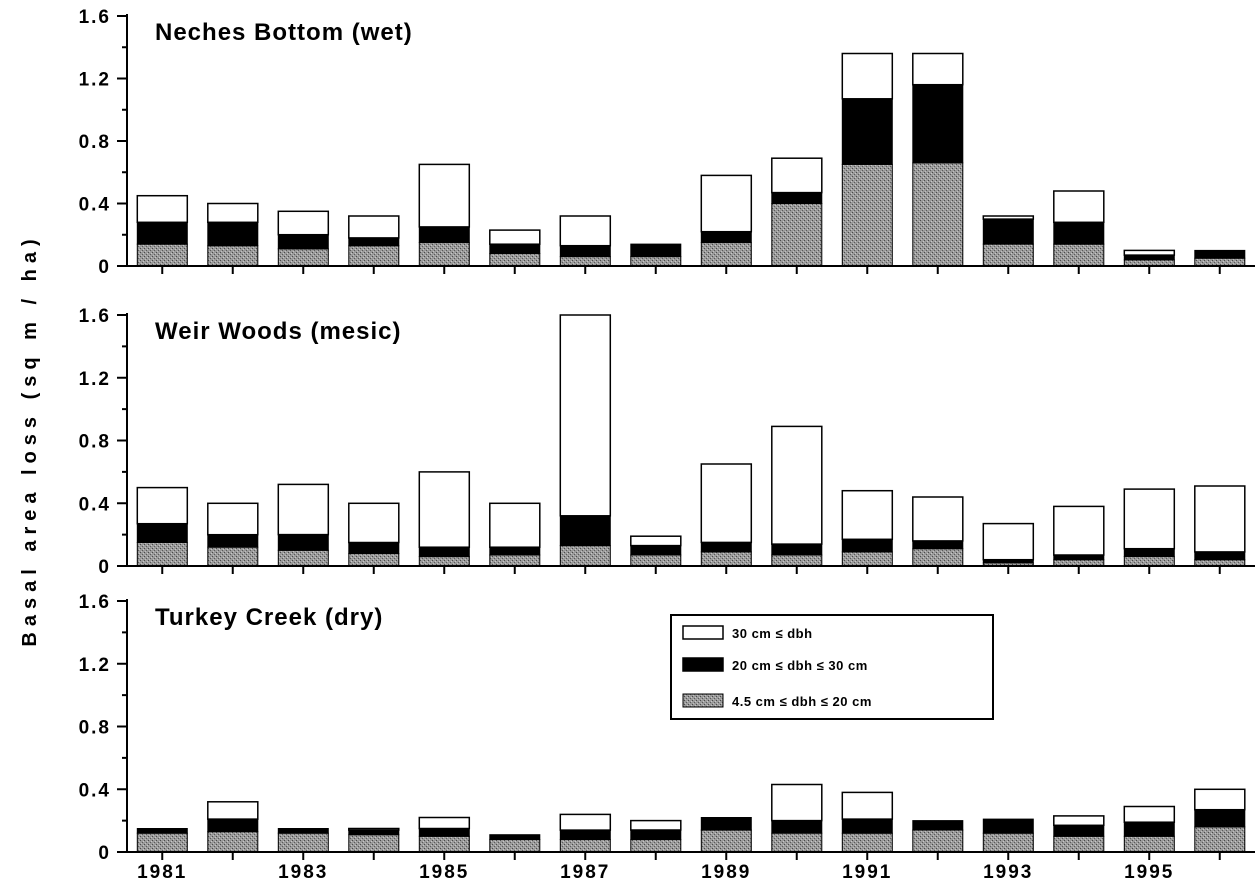 The width and height of the screenshot is (1257, 883). I want to click on x-tick-label-1987: 1987, so click(585, 872).